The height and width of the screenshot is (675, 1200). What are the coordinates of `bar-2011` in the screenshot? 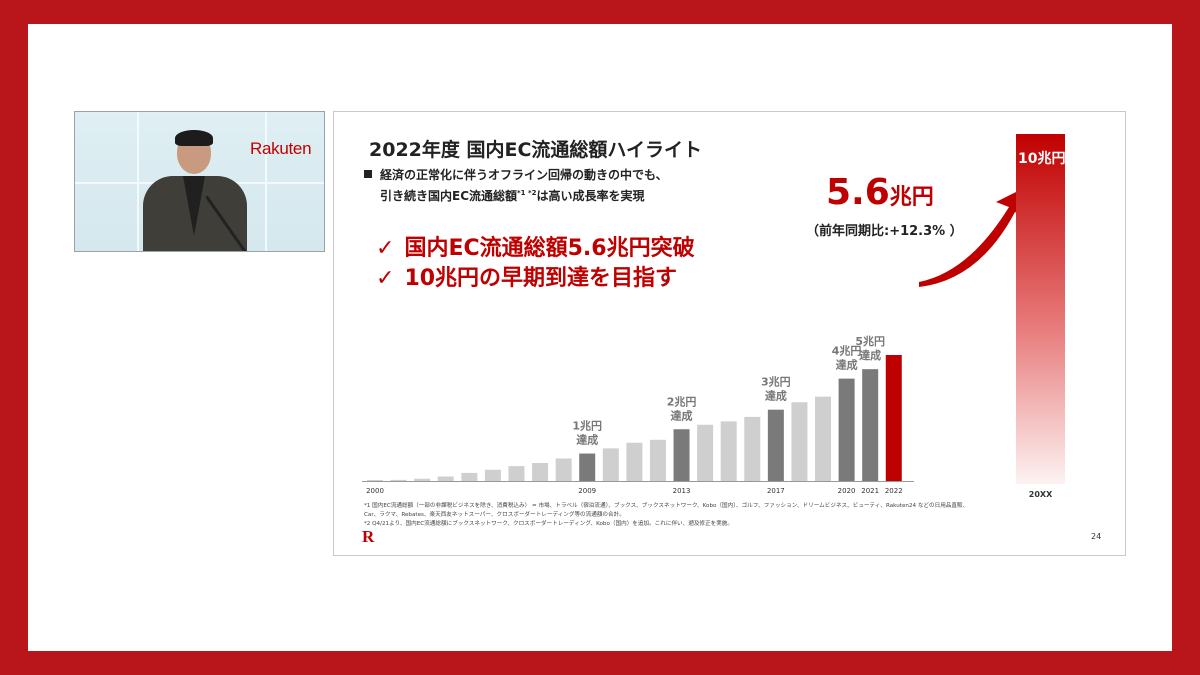 It's located at (634, 461).